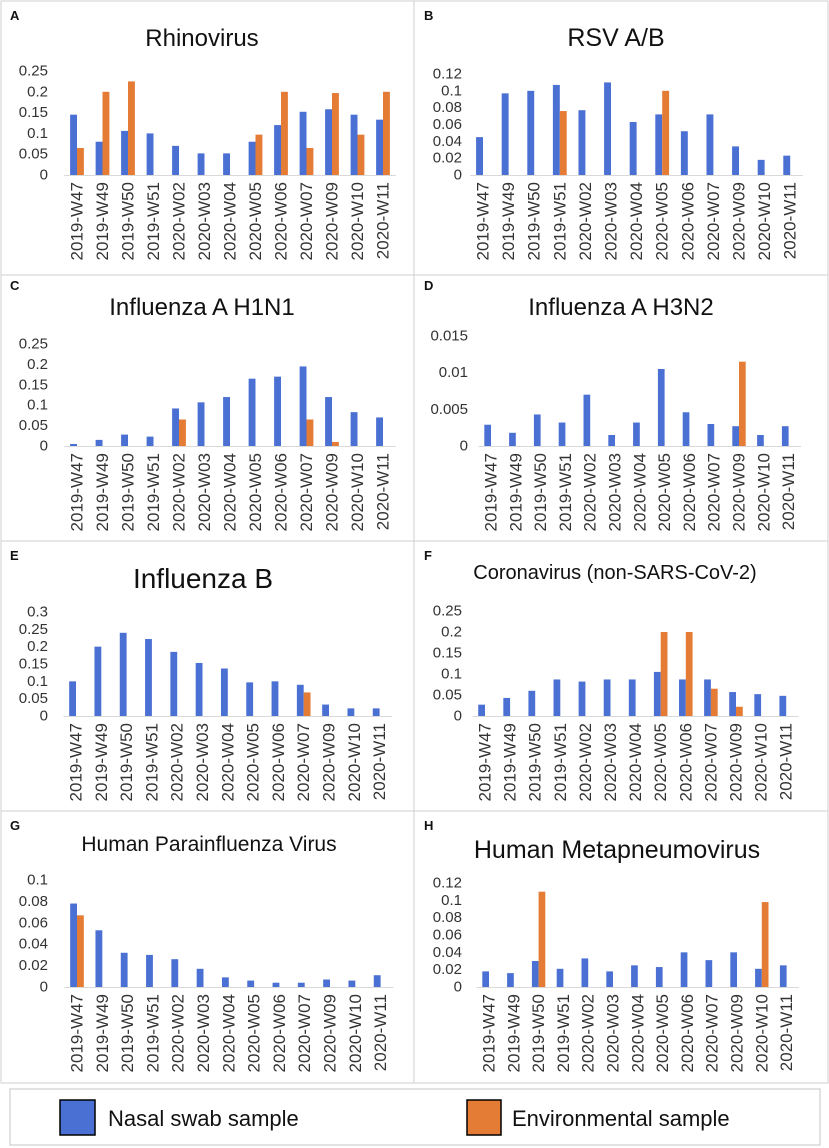 This screenshot has height=1148, width=829. I want to click on x-tick-label: 2020-W03, so click(204, 492).